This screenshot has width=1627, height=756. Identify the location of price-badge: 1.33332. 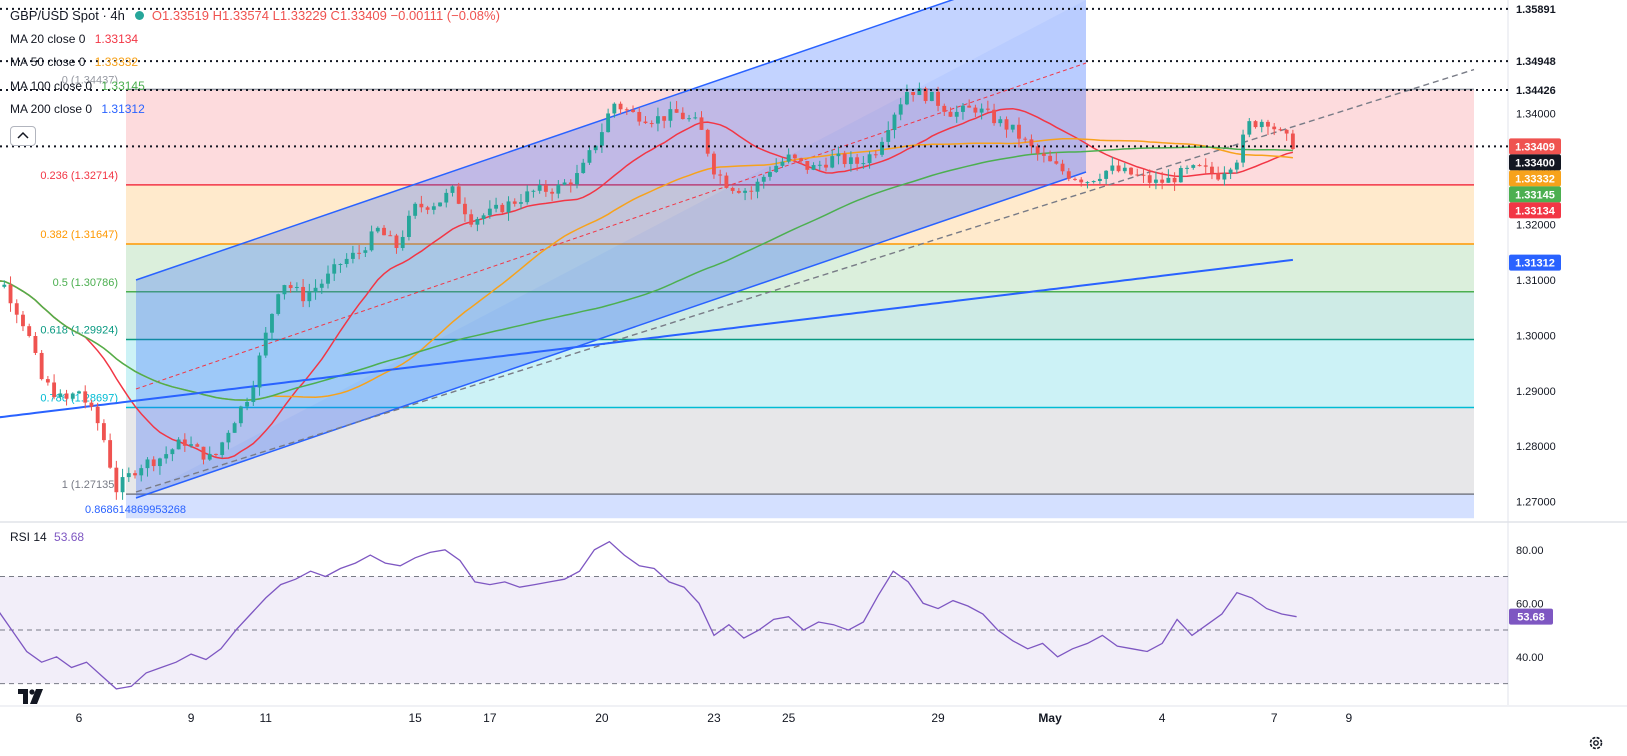
(1535, 178).